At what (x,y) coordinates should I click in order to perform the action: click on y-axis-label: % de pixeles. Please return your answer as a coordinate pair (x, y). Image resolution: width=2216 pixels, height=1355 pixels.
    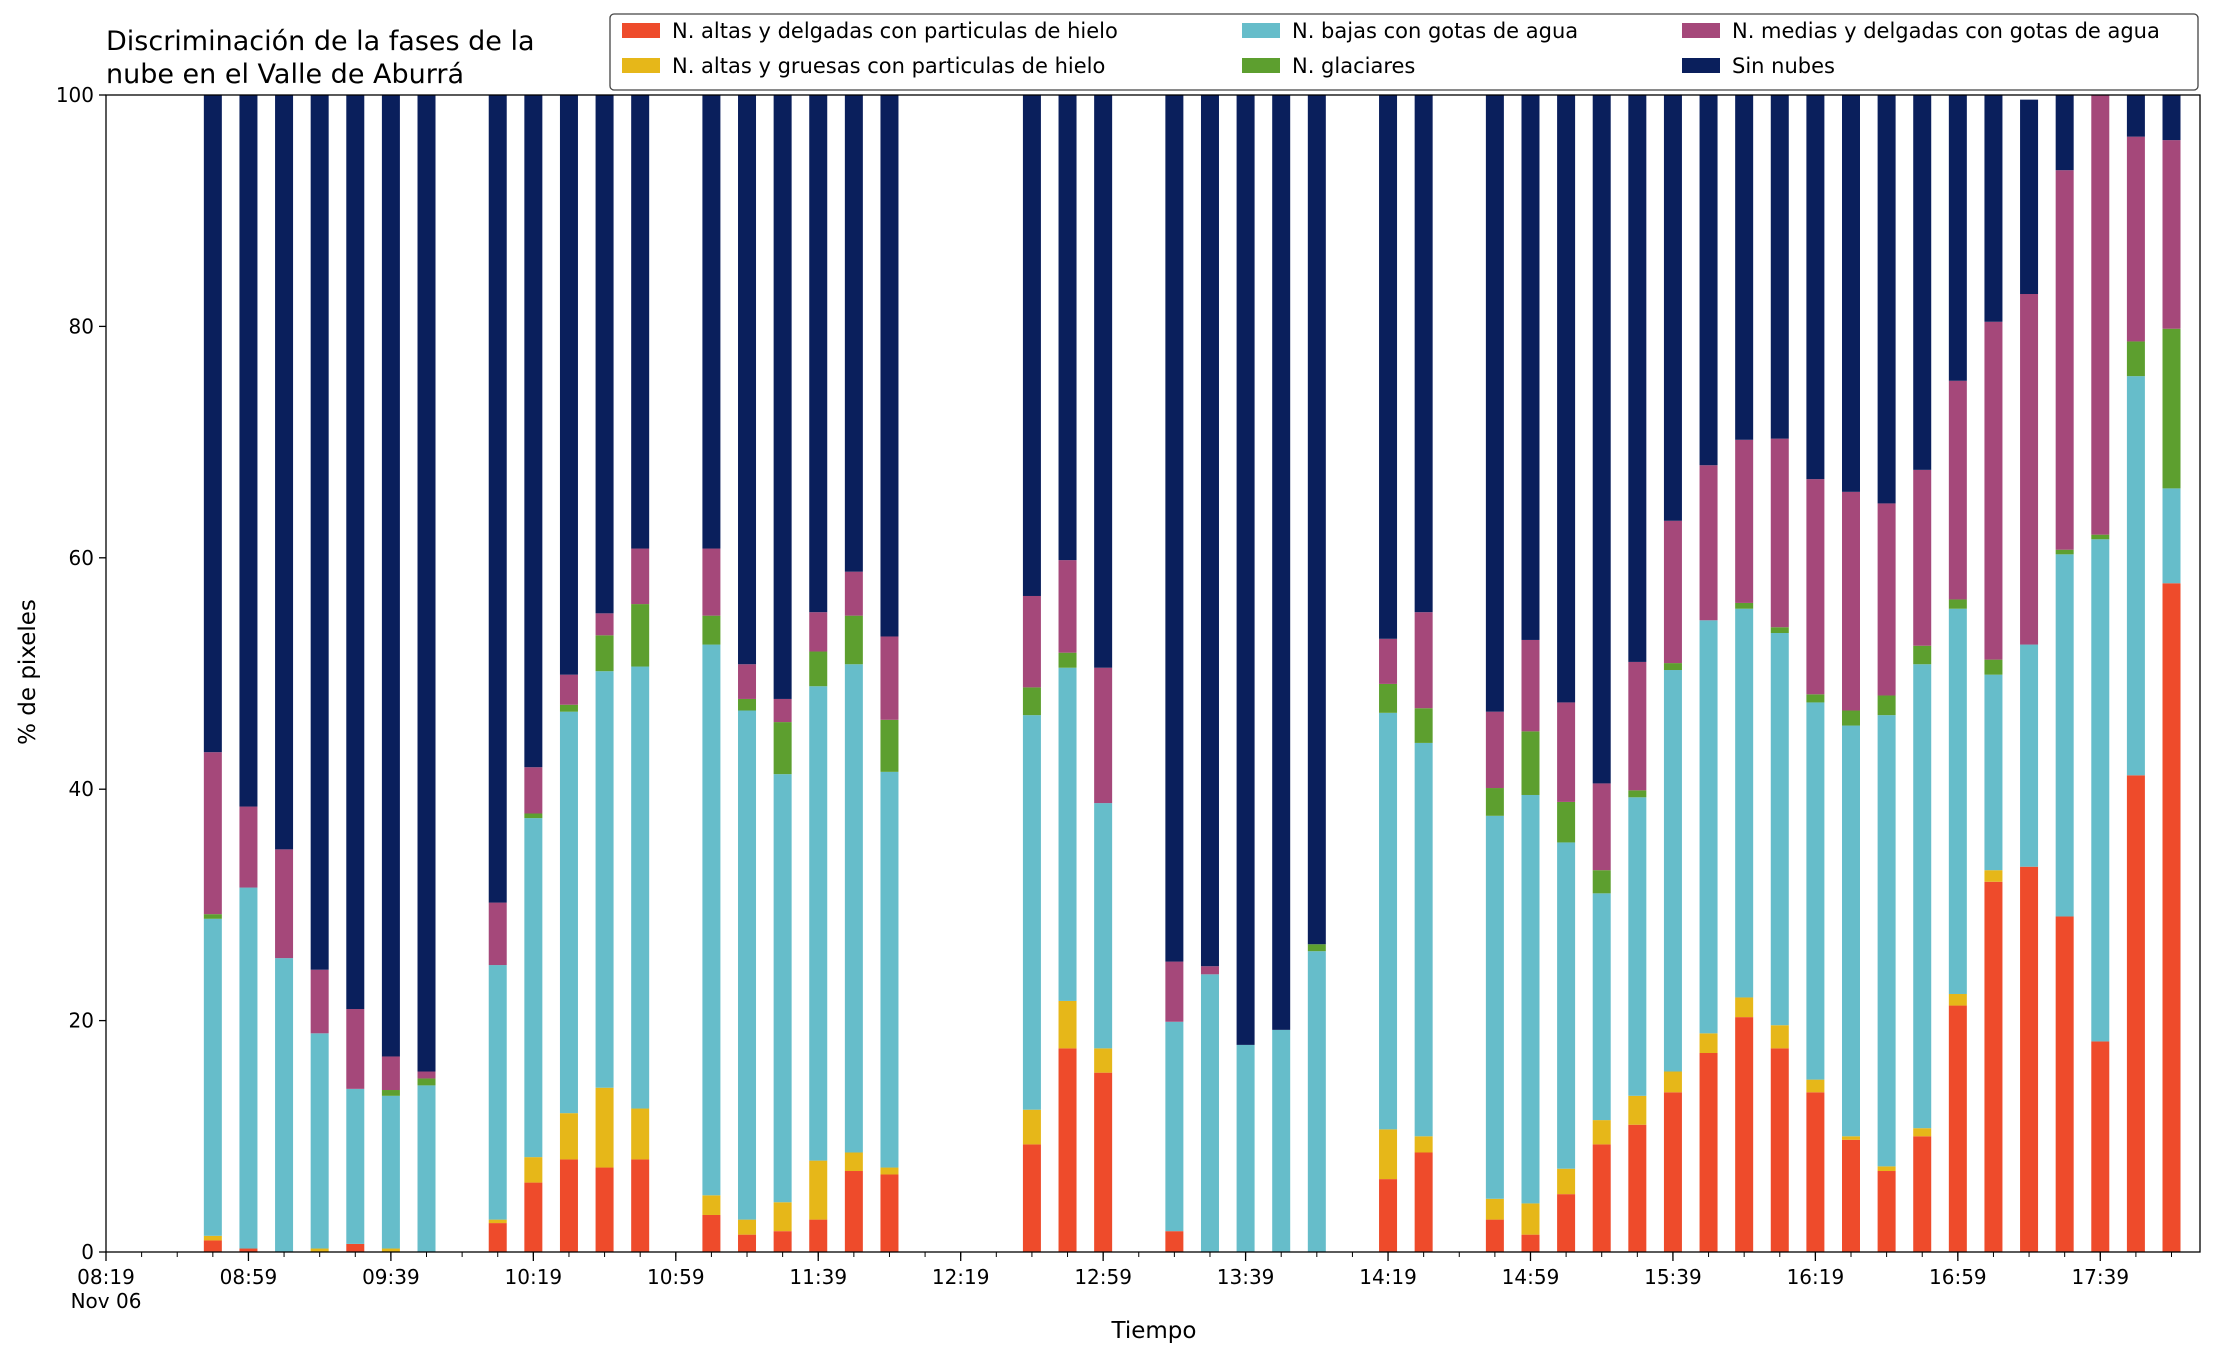
    Looking at the image, I should click on (28, 672).